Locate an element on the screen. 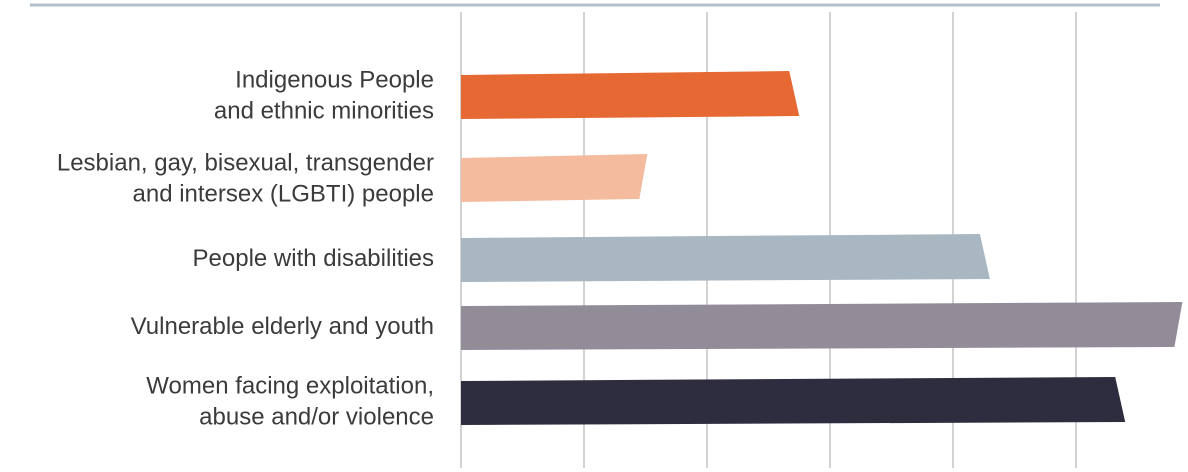 This screenshot has height=472, width=1188. category-label: Vulnerable elderly and youth is located at coordinates (282, 326).